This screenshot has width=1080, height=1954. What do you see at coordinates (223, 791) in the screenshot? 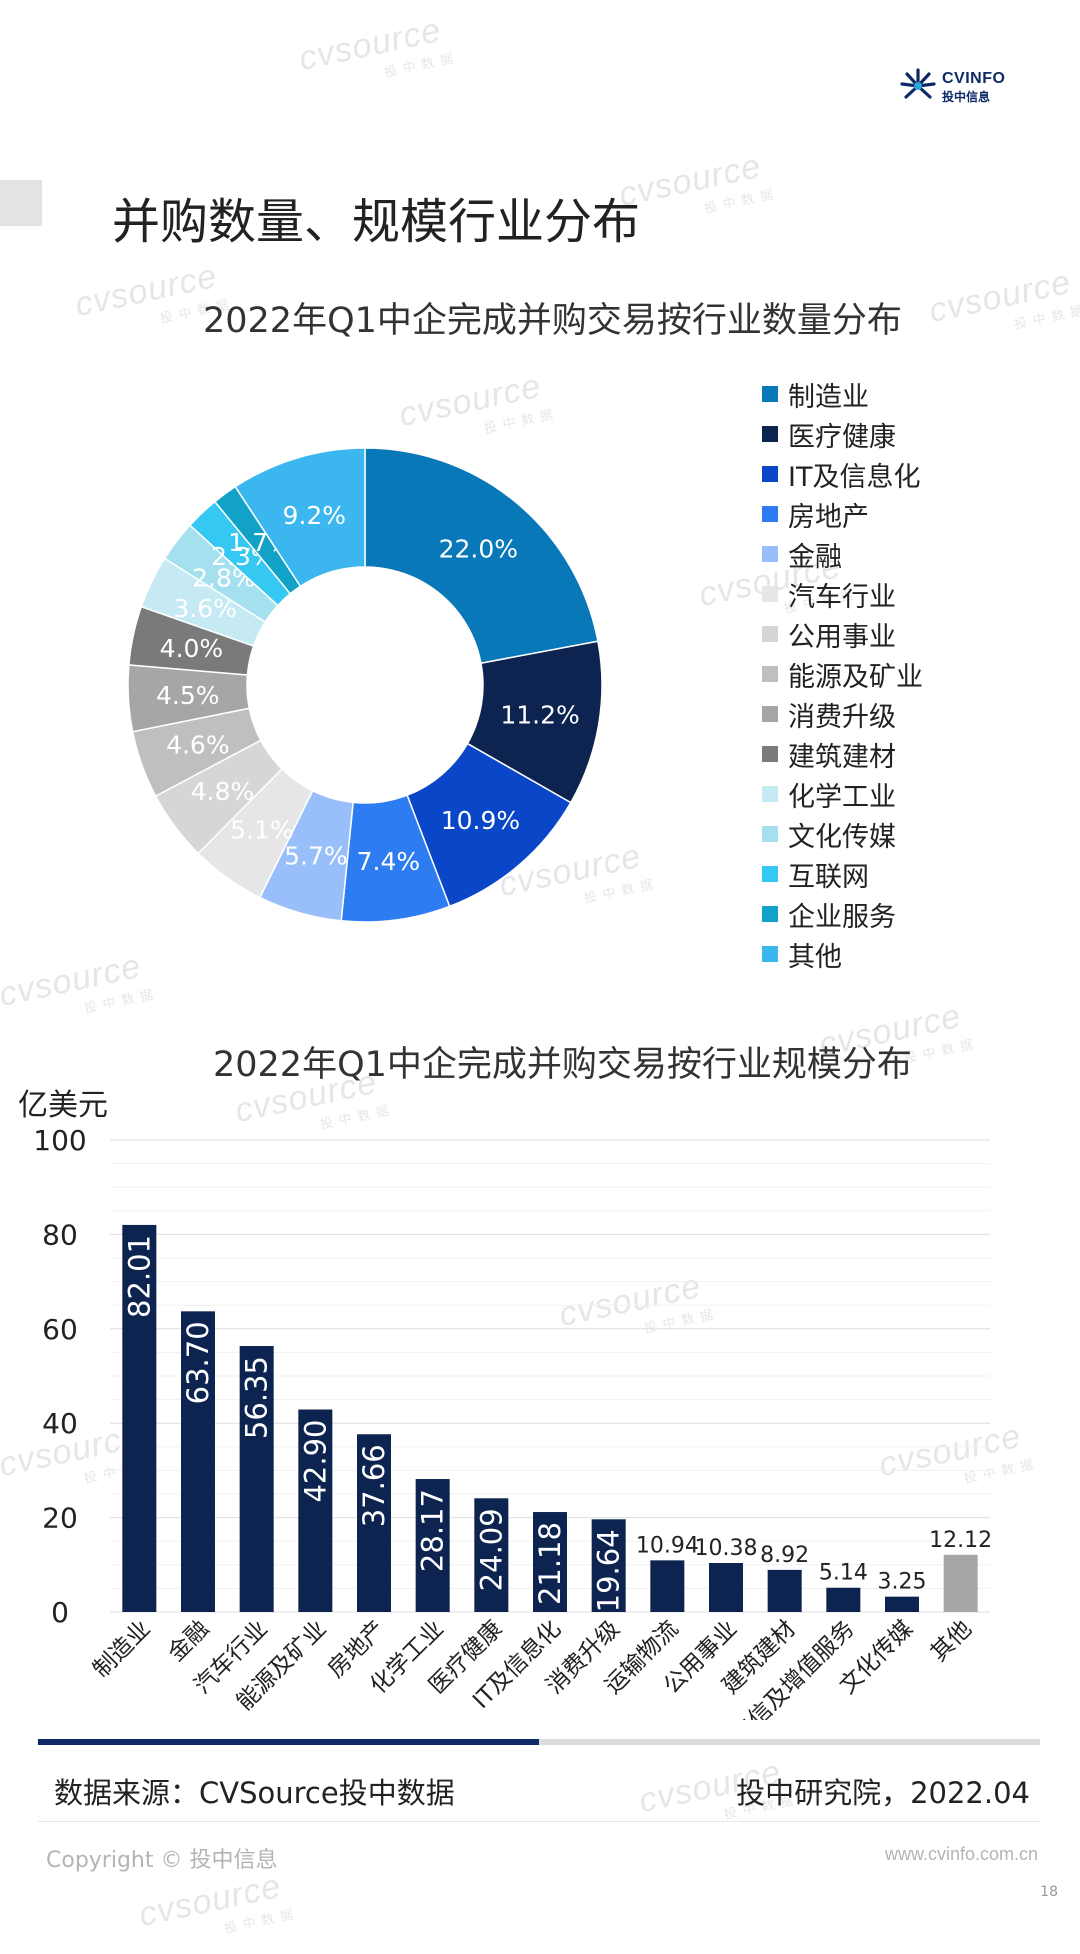
I see `slice-label: 4.8%` at bounding box center [223, 791].